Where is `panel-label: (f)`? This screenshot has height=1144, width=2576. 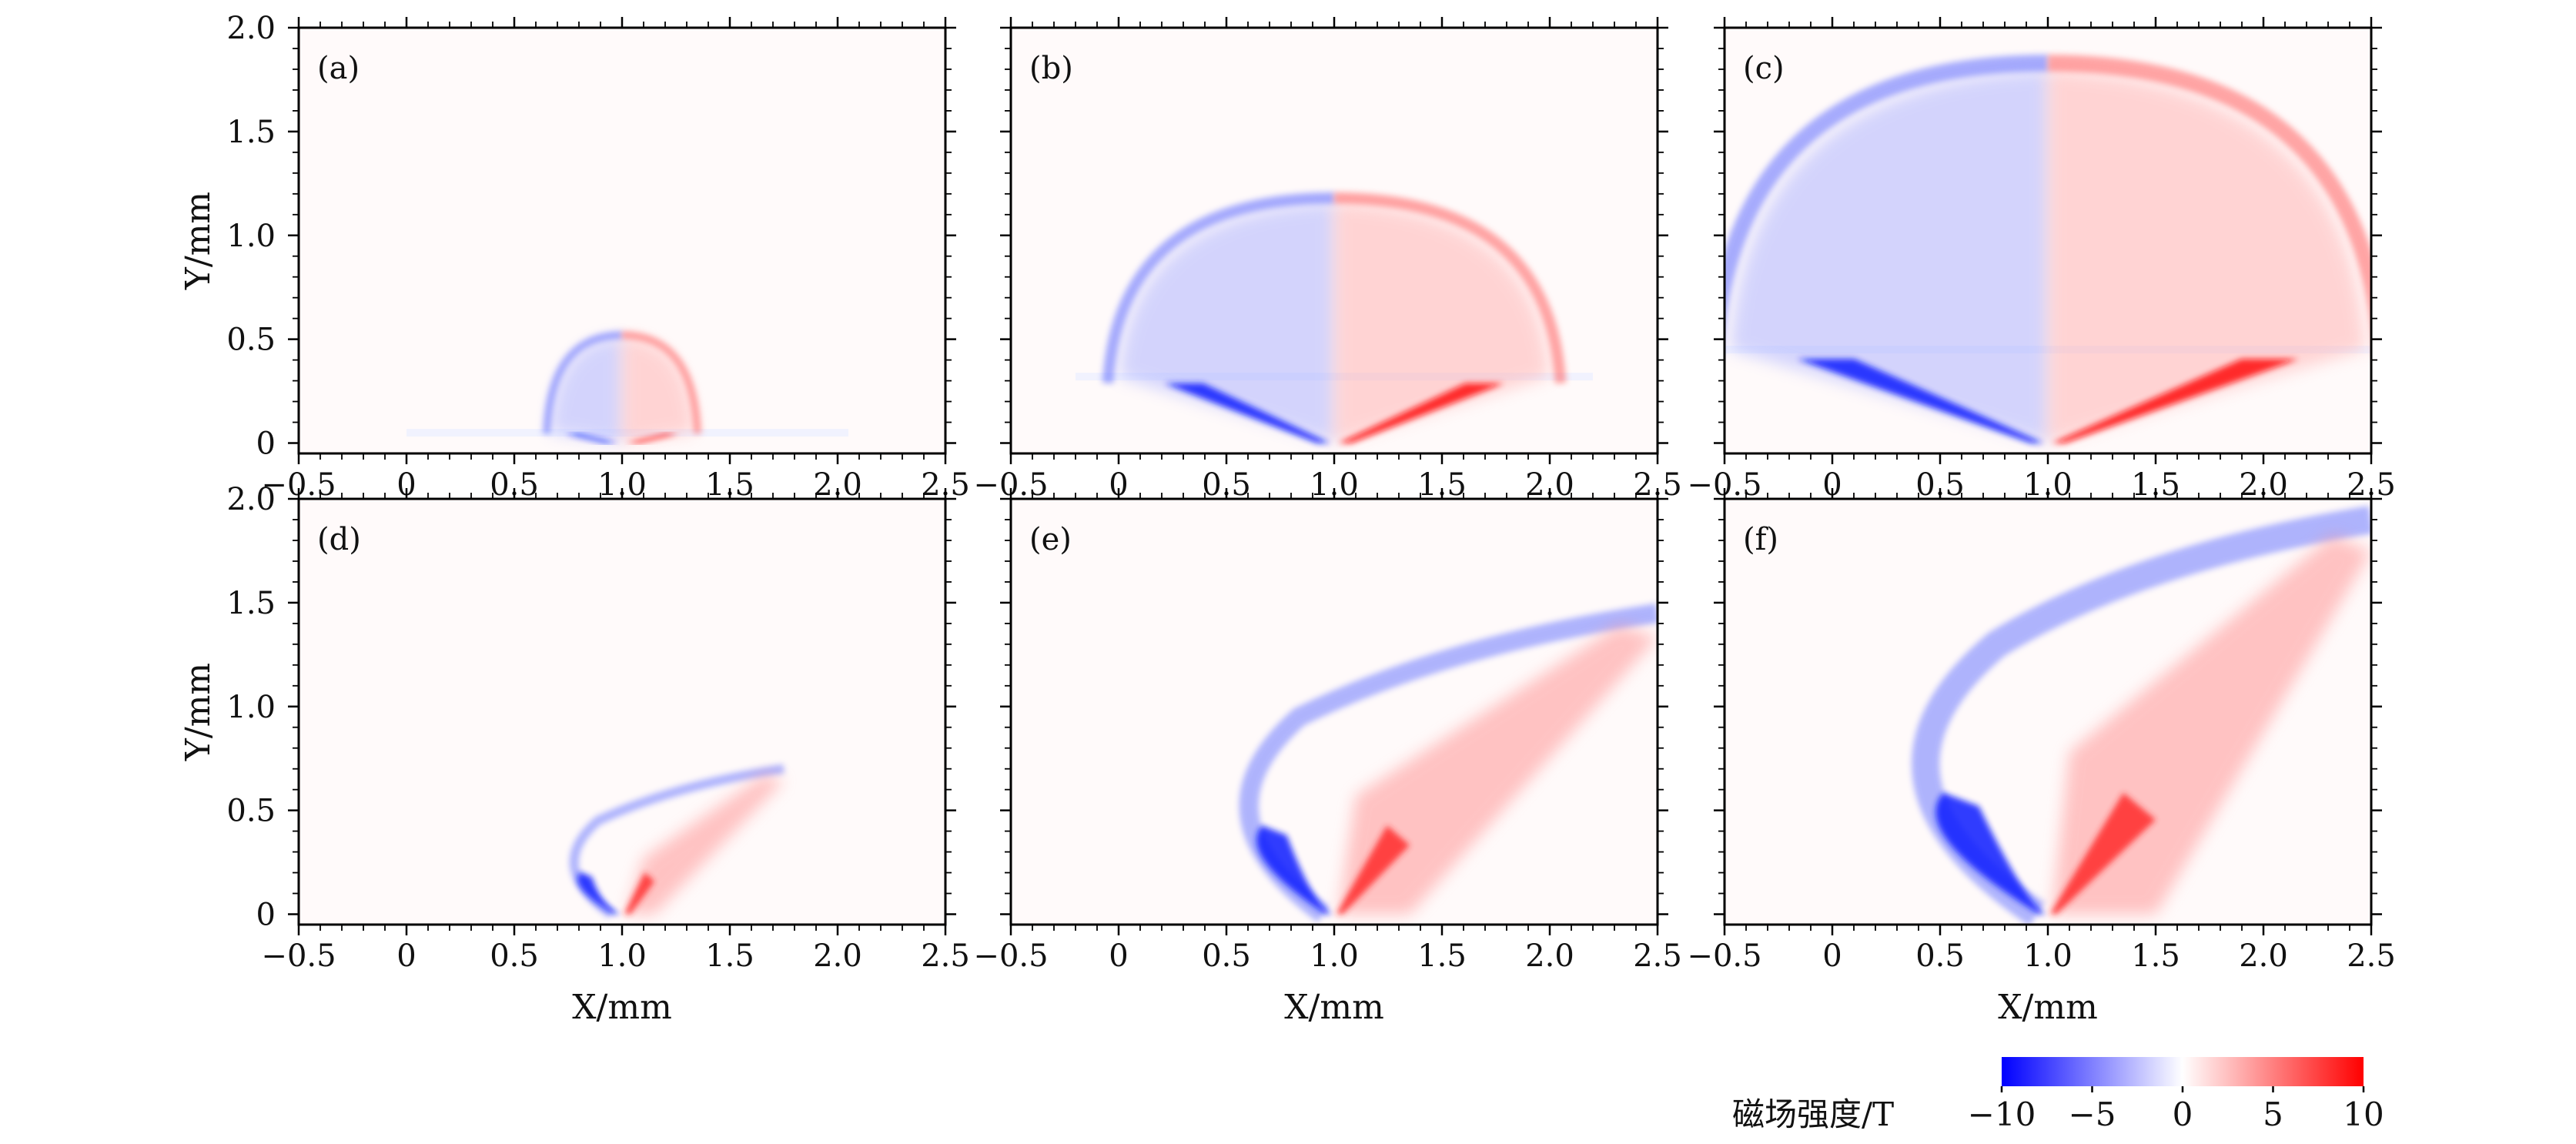
panel-label: (f) is located at coordinates (1761, 539).